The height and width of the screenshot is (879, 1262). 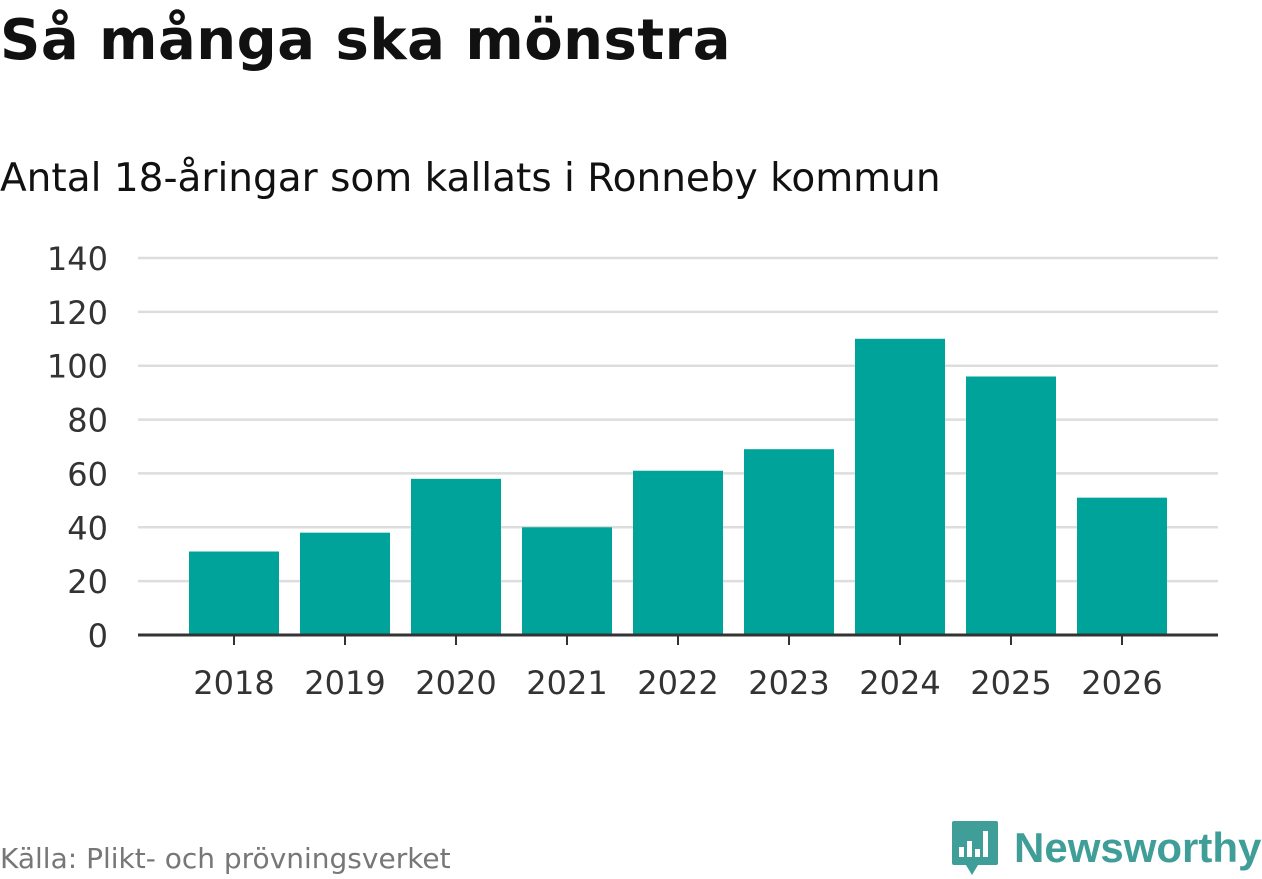 I want to click on source-note: Källa: Plikt- och prövningsverket, so click(x=225, y=858).